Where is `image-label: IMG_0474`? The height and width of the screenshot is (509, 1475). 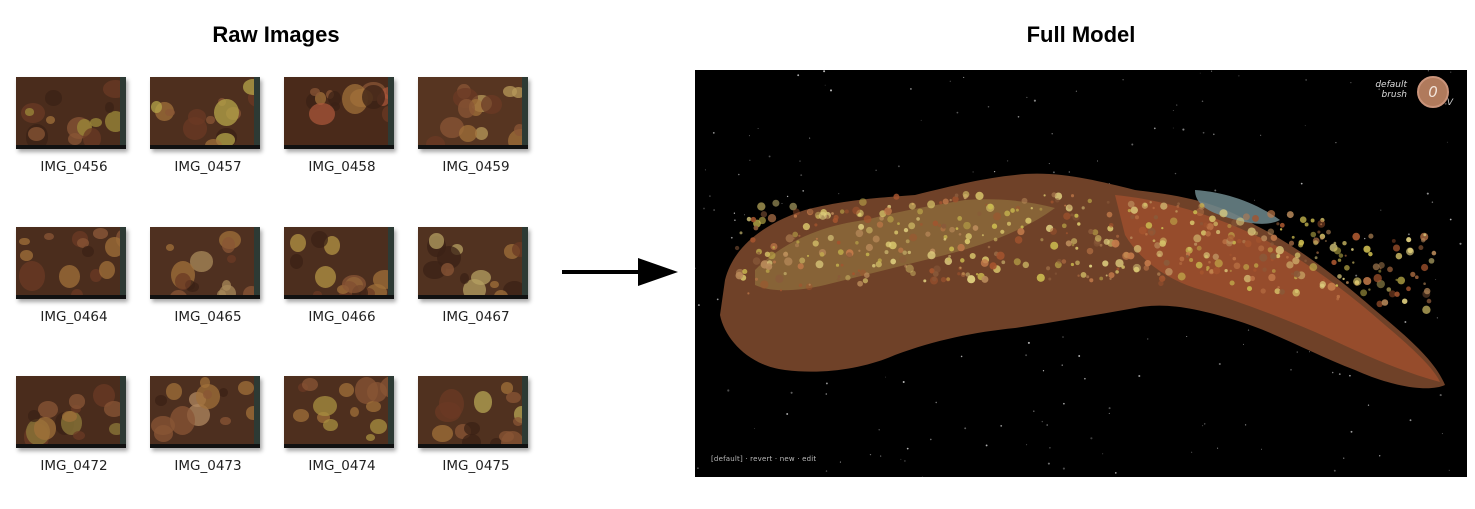
image-label: IMG_0474 is located at coordinates (342, 466).